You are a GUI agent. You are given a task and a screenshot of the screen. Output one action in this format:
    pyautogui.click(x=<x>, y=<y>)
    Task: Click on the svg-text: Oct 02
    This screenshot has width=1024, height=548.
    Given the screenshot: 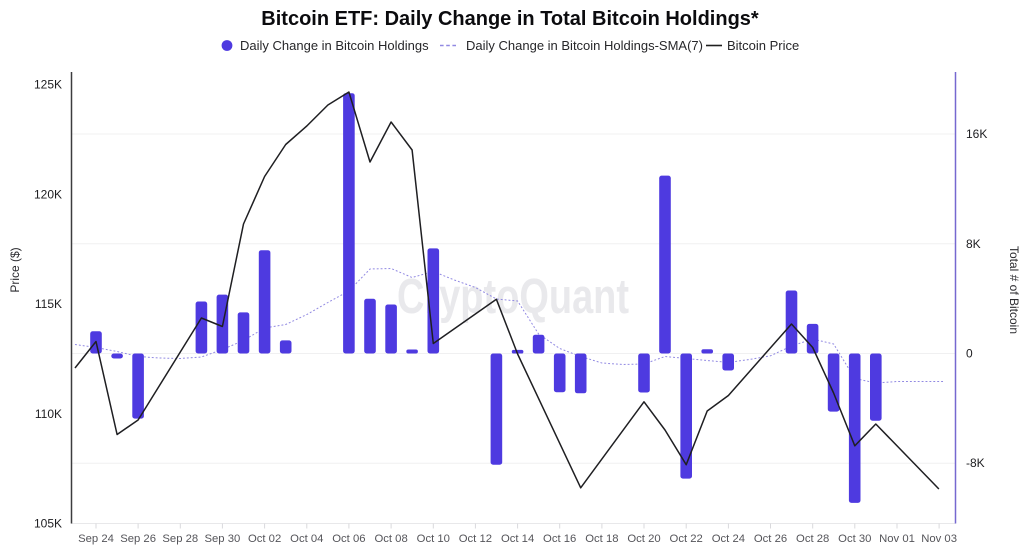 What is the action you would take?
    pyautogui.click(x=264, y=539)
    